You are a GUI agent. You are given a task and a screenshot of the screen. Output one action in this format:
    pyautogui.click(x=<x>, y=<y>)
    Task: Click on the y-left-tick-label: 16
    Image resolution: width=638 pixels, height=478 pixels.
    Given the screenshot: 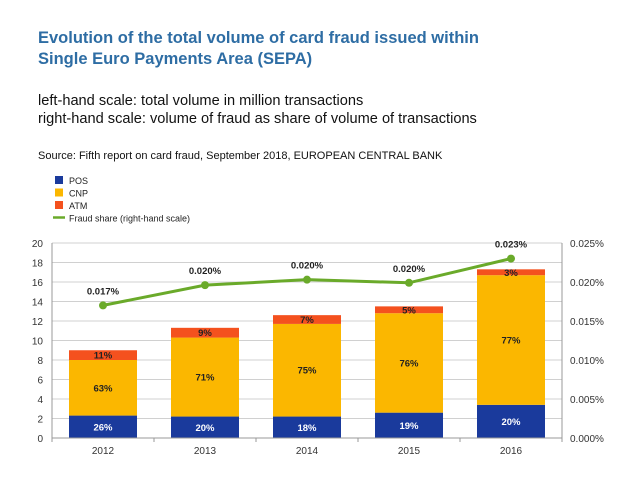 What is the action you would take?
    pyautogui.click(x=38, y=283)
    